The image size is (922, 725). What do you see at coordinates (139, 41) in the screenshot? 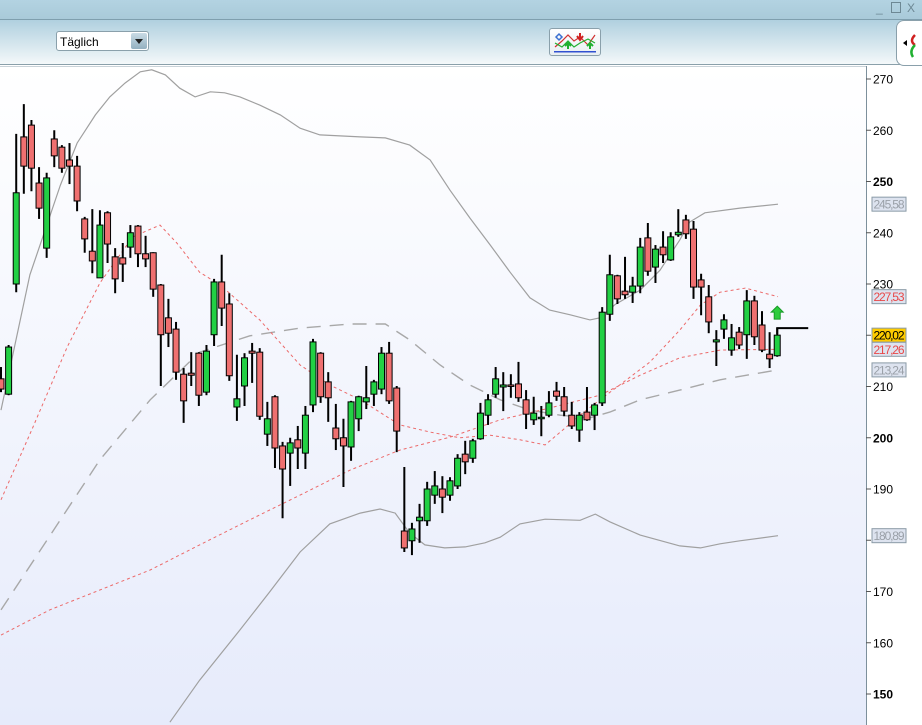
I see `chevron-down-icon` at bounding box center [139, 41].